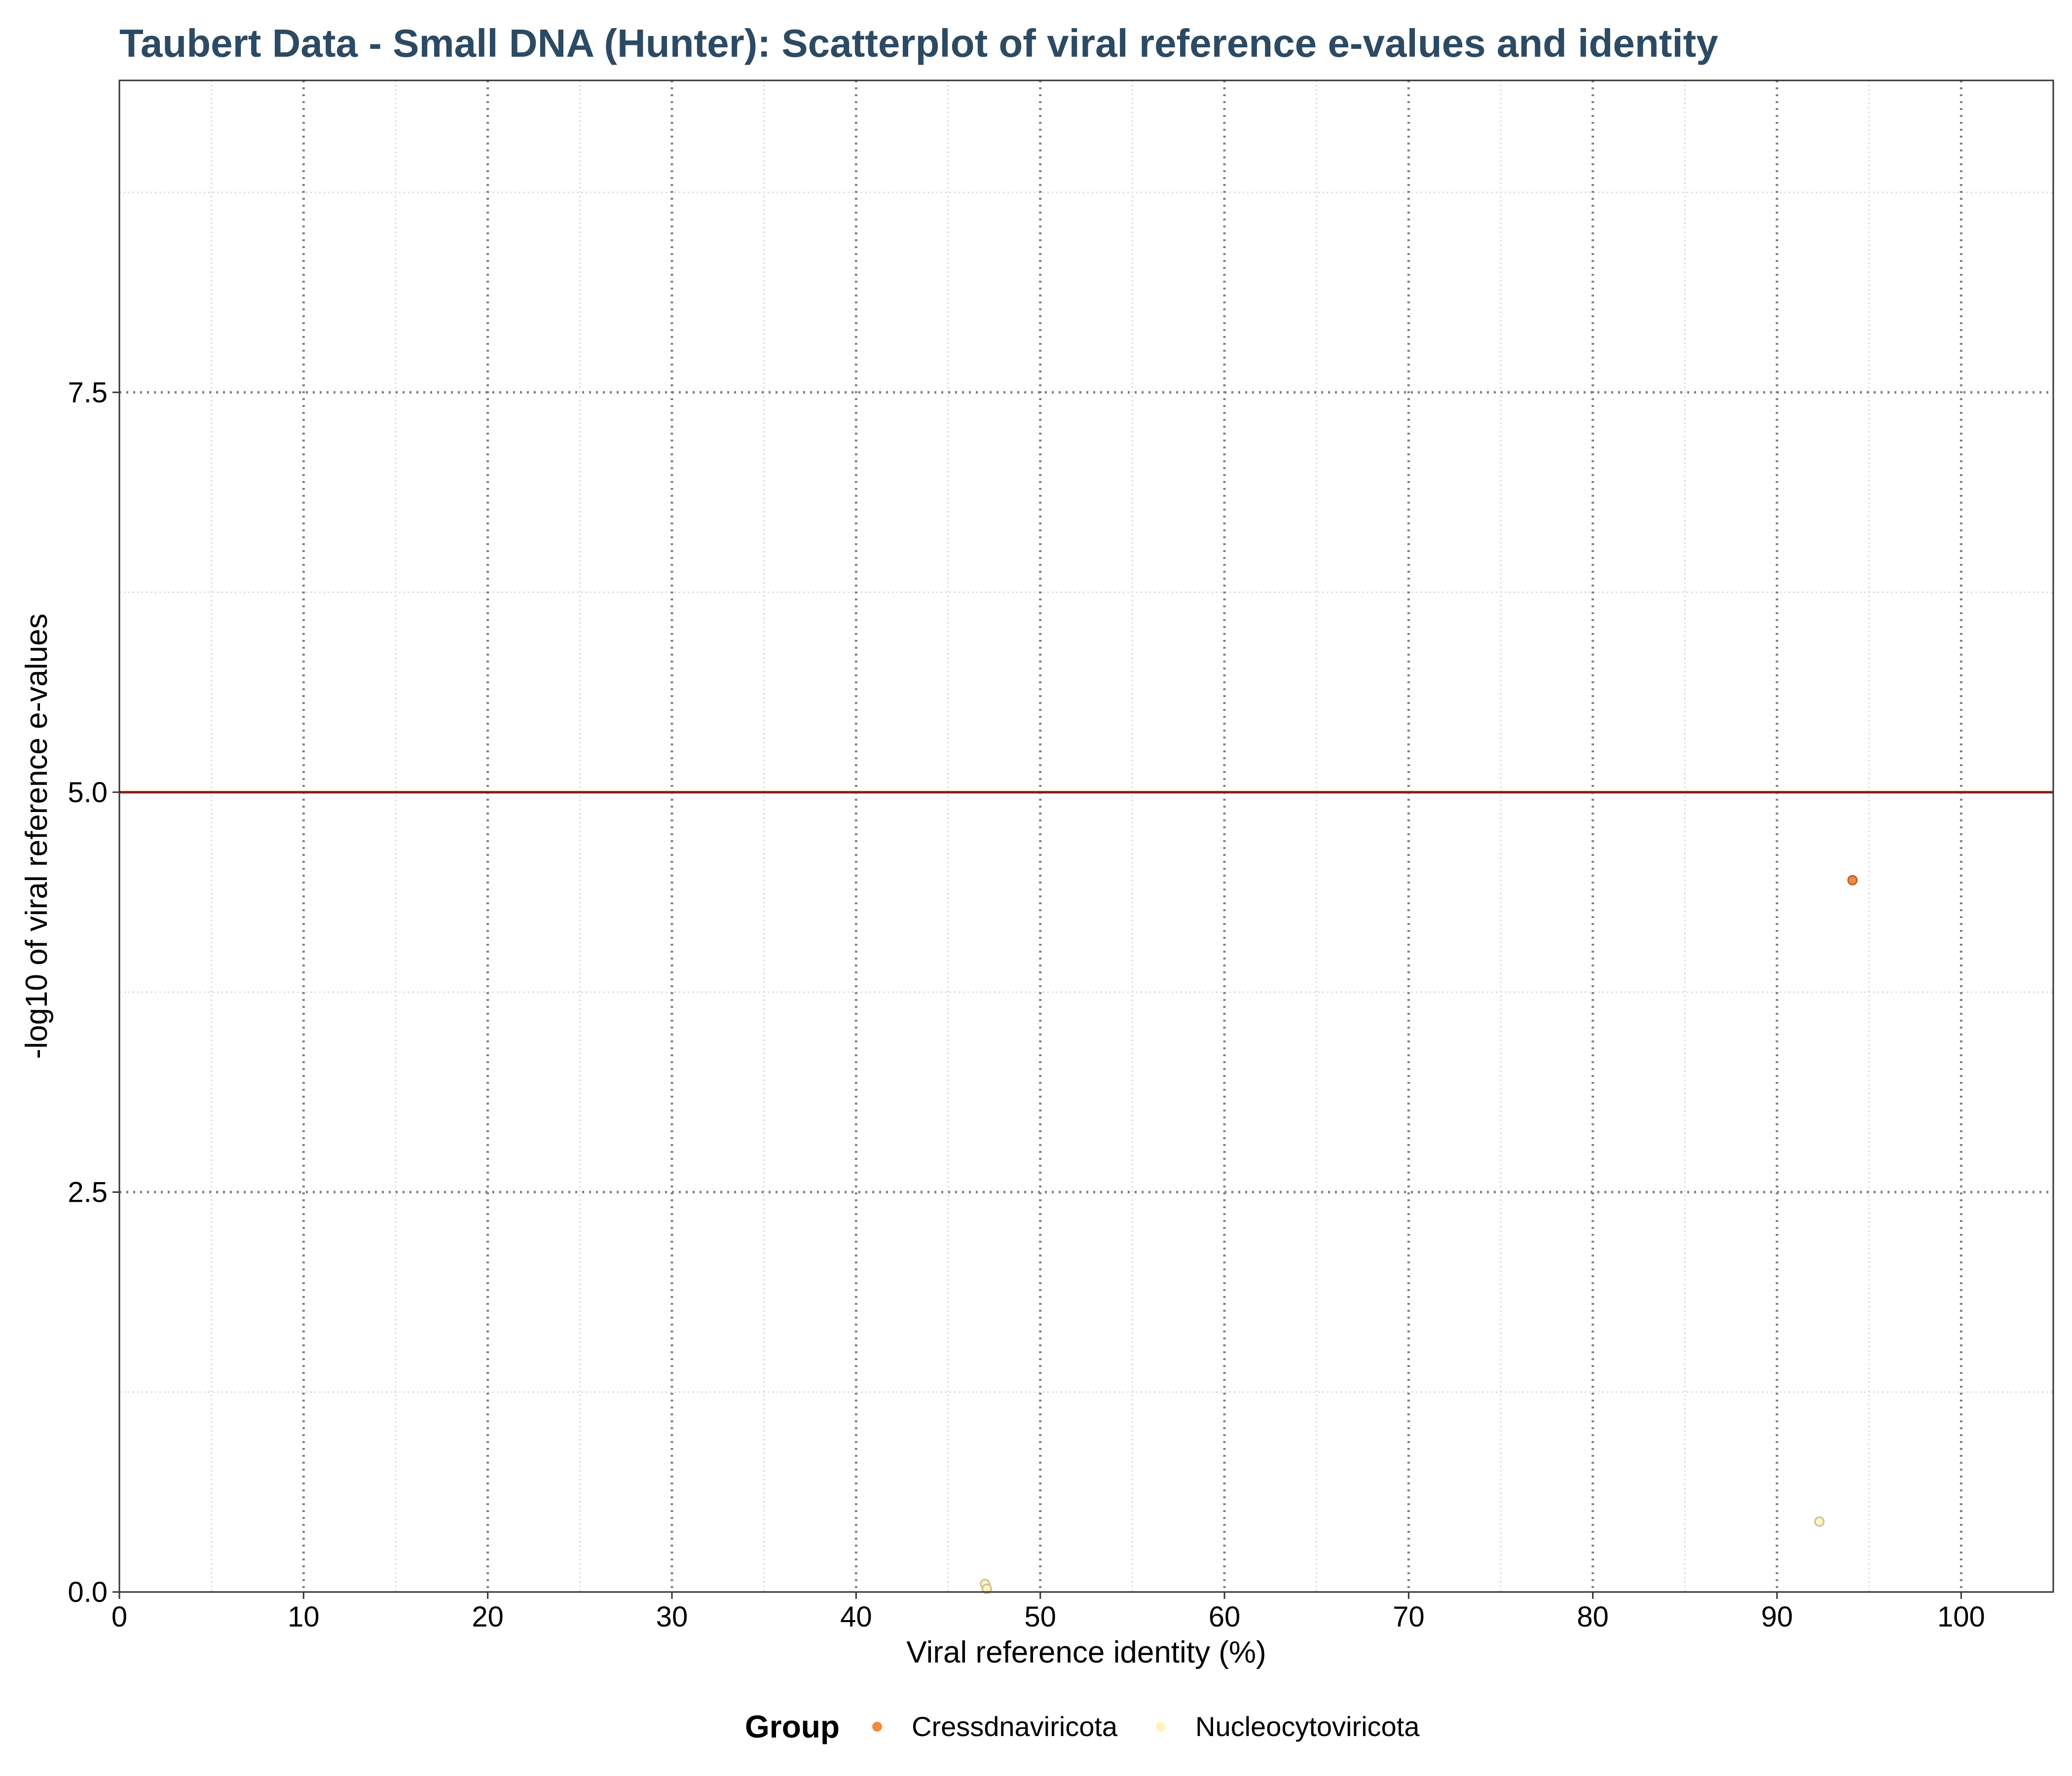 The width and height of the screenshot is (2072, 1776). I want to click on x-tick-label: 90, so click(1777, 1617).